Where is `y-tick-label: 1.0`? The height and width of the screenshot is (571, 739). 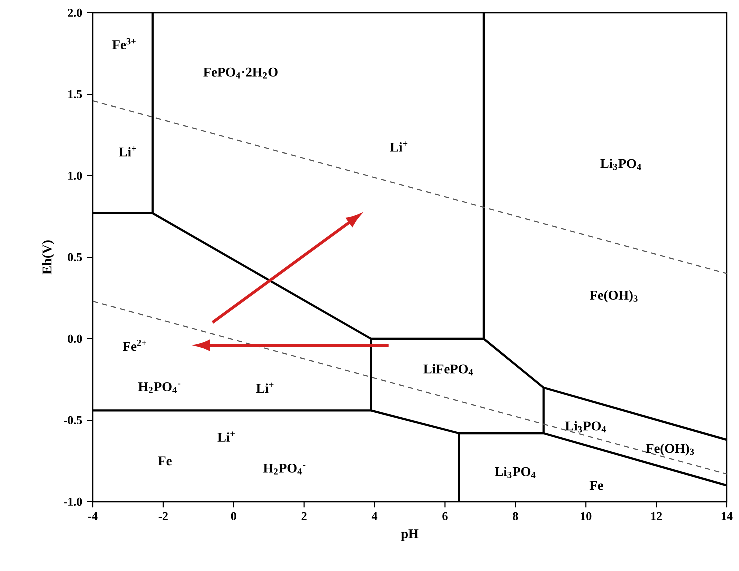 y-tick-label: 1.0 is located at coordinates (75, 176).